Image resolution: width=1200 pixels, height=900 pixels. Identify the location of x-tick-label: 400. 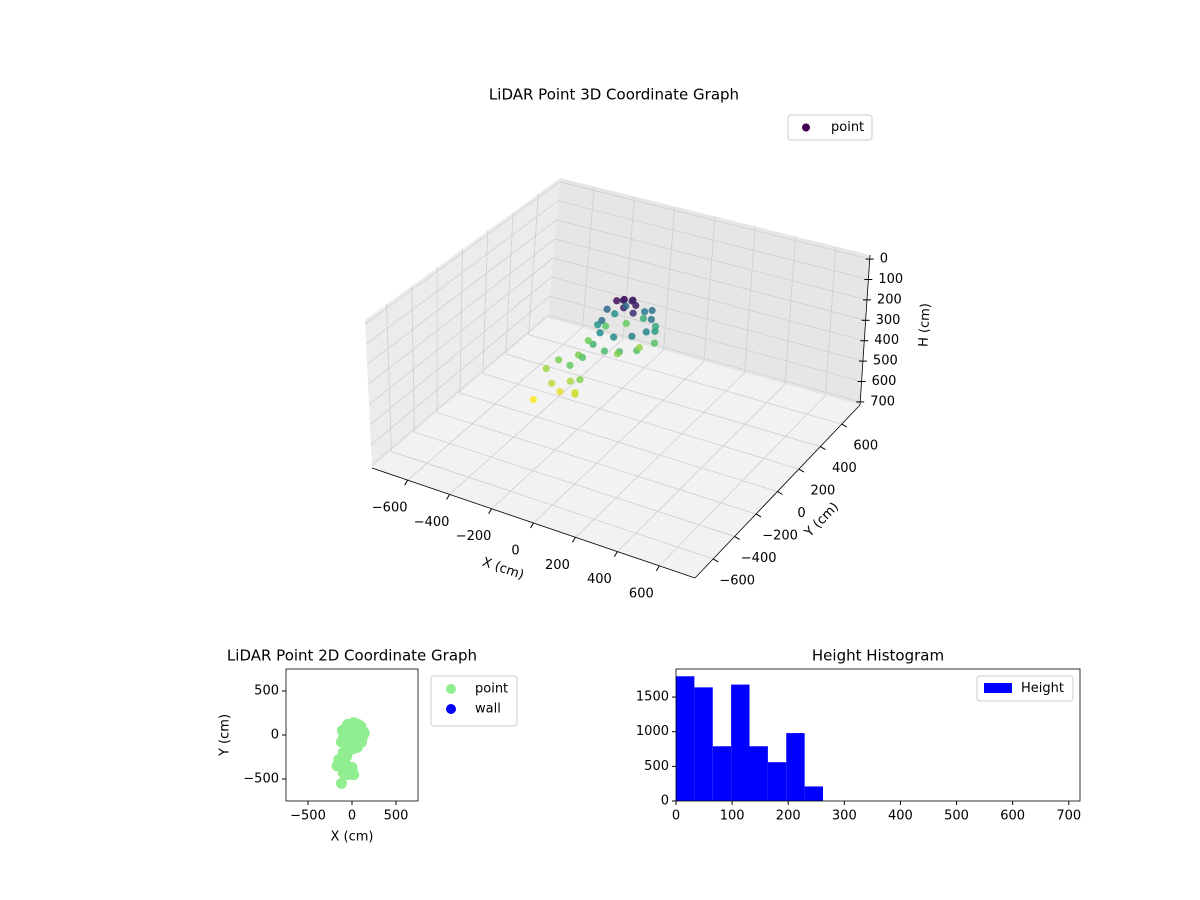
(599, 579).